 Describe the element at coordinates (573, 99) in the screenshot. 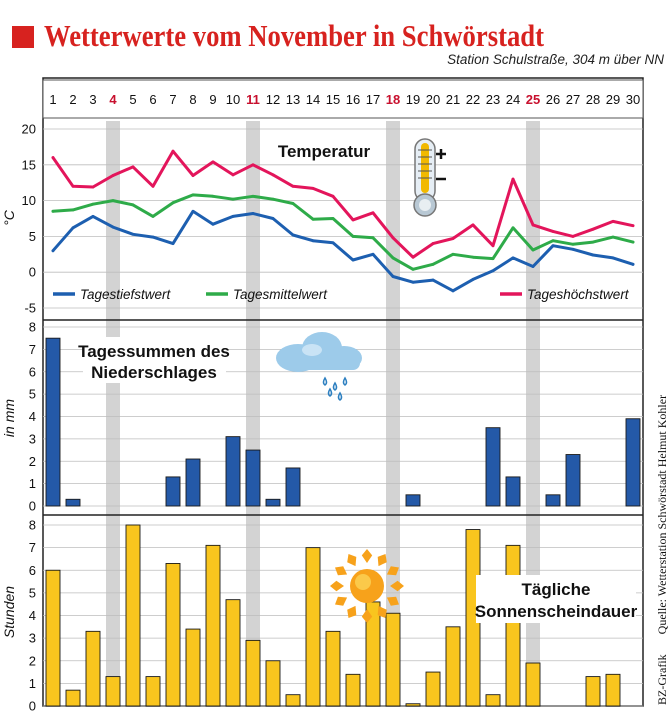

I see `day-label-27: 27` at that location.